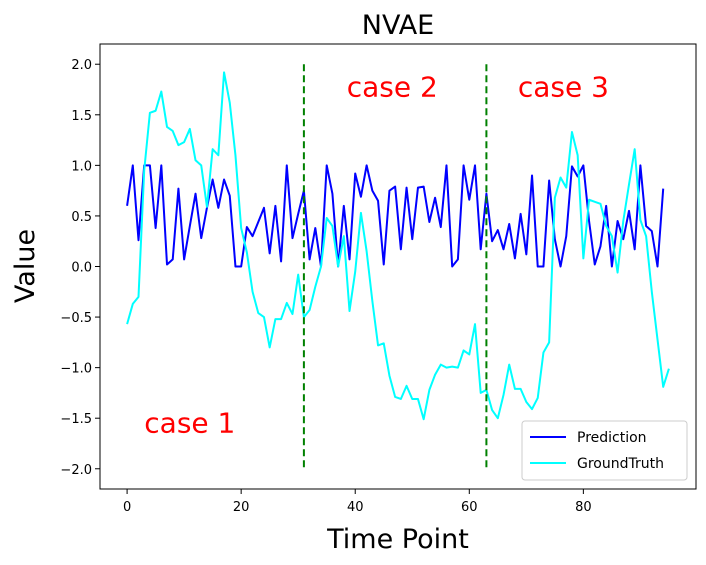 Image resolution: width=706 pixels, height=565 pixels. I want to click on y-tick-label-2: 2.0, so click(81, 65).